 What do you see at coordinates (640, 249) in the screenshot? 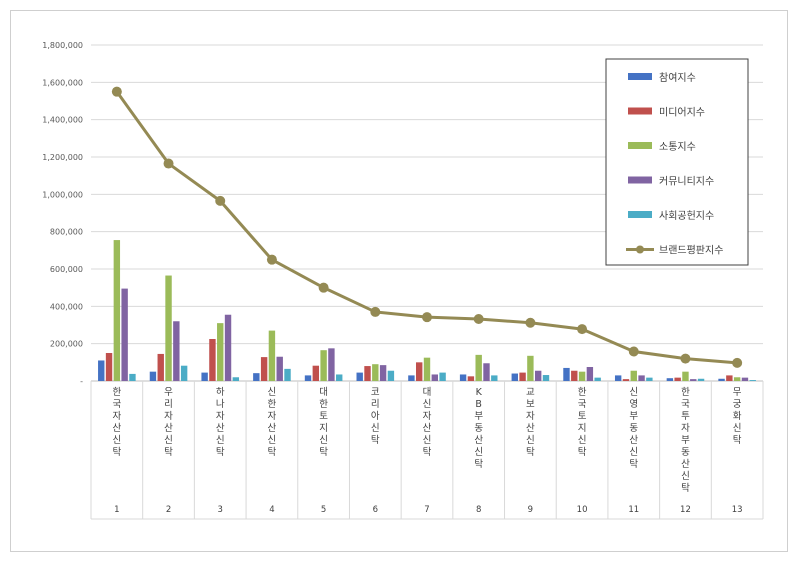
I see `legend-marker` at bounding box center [640, 249].